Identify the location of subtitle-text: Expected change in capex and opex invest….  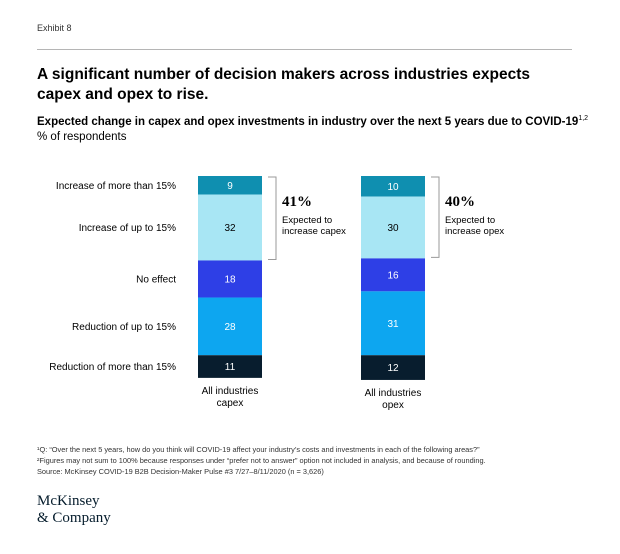
(308, 121).